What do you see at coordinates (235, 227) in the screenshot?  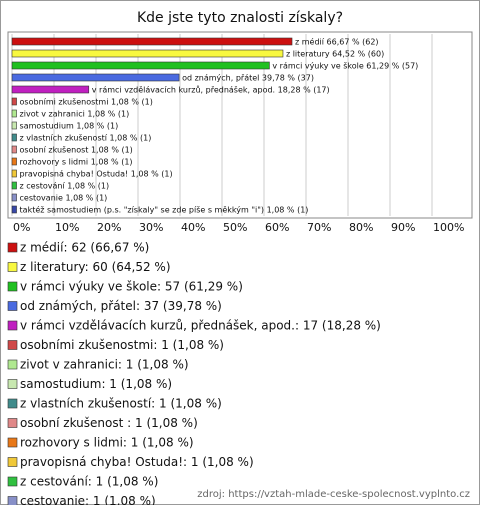 I see `x-tick-label: 50%` at bounding box center [235, 227].